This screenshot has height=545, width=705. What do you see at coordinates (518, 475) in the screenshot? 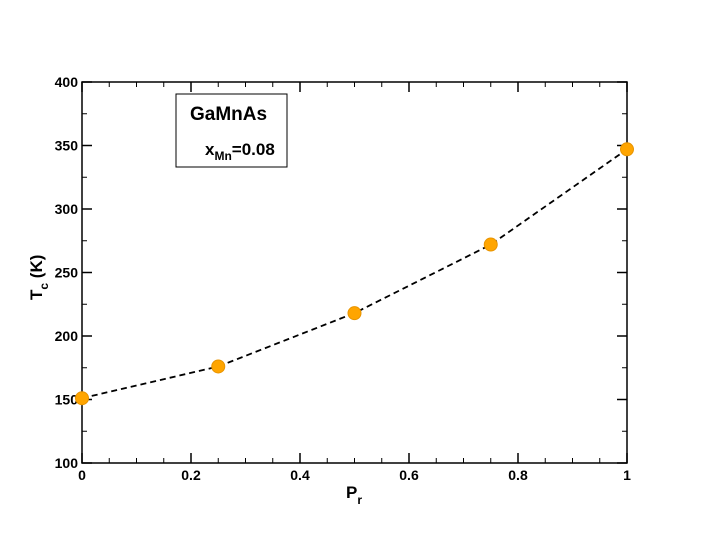
I see `x-tick-label: 0.8` at bounding box center [518, 475].